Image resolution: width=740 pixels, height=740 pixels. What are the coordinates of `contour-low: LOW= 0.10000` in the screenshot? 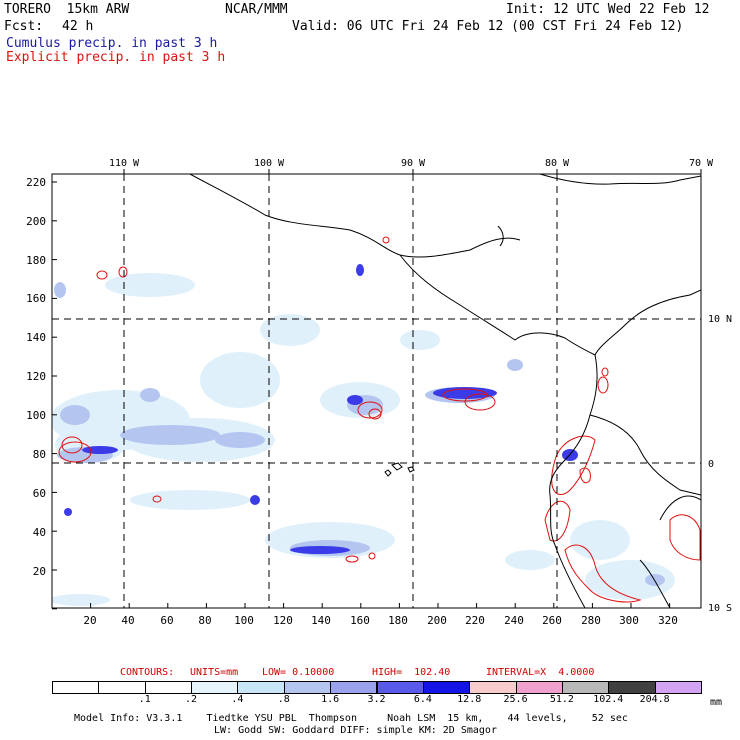 It's located at (298, 672).